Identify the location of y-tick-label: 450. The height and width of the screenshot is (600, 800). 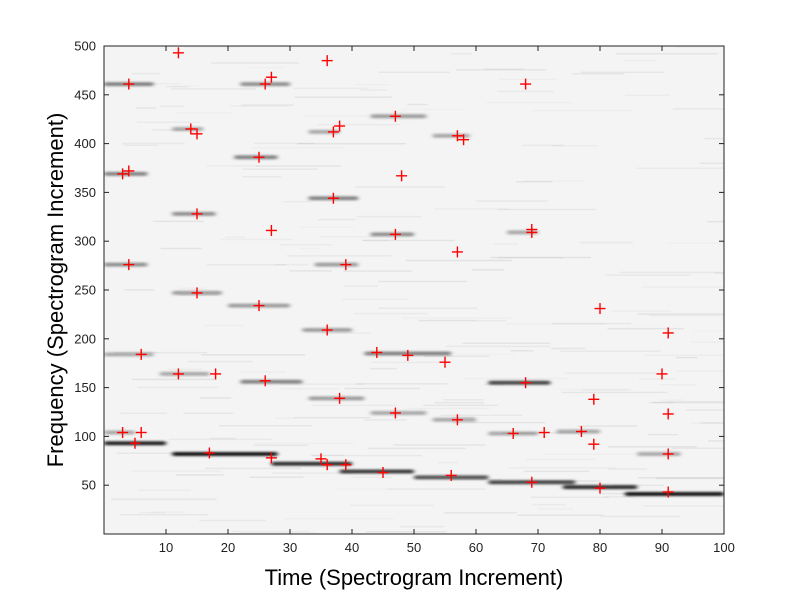
(85, 94).